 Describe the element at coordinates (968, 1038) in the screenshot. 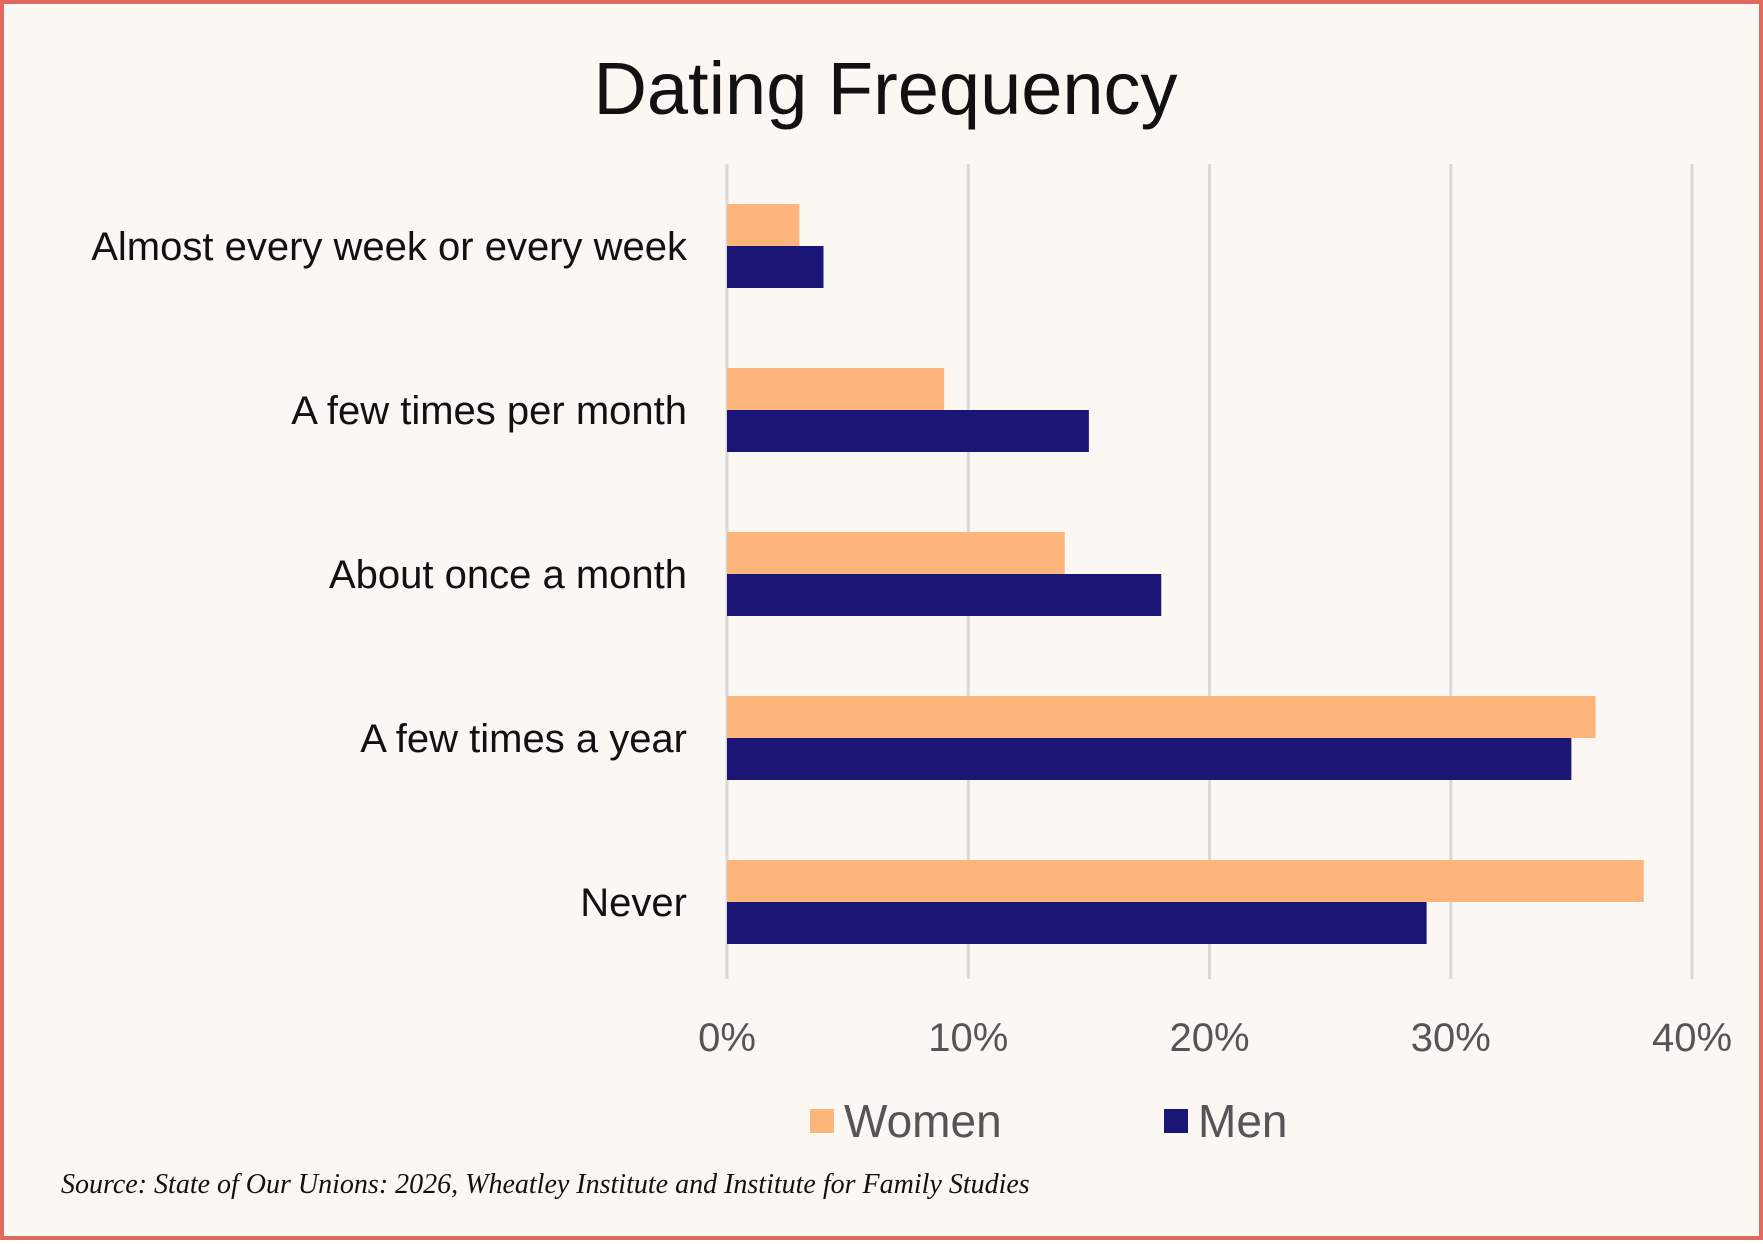

I see `x-tick-label: 10%` at that location.